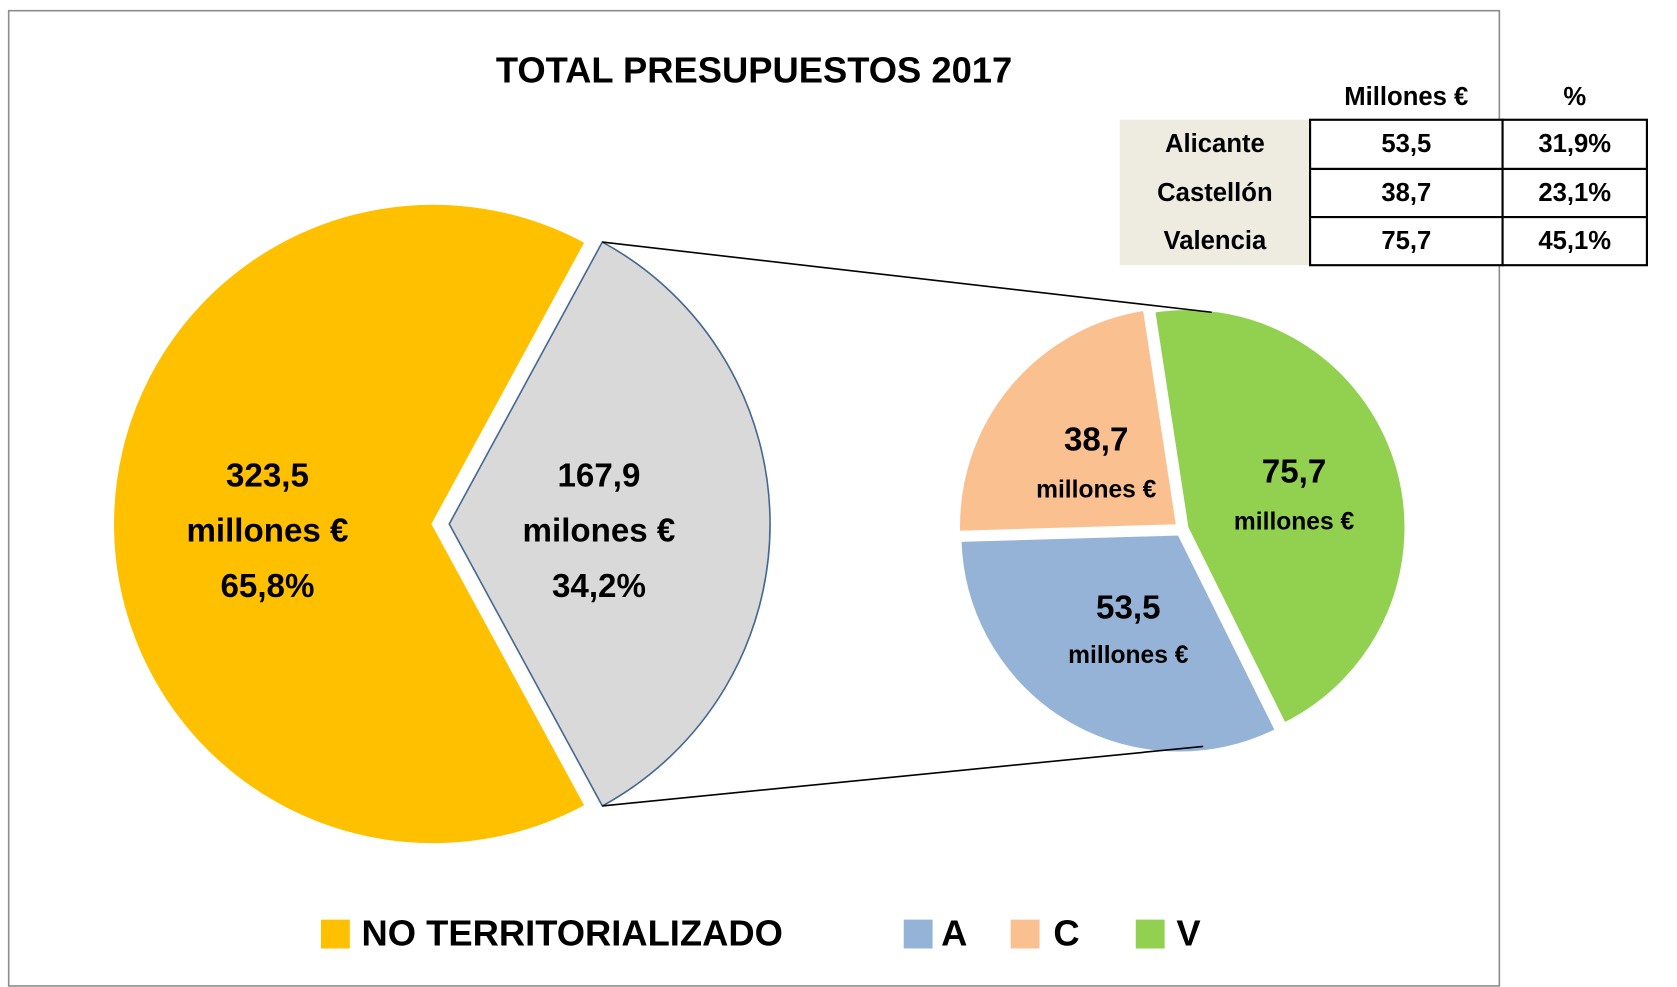 The width and height of the screenshot is (1677, 987). I want to click on legend-label: NO TERRITORIALIZADO, so click(572, 932).